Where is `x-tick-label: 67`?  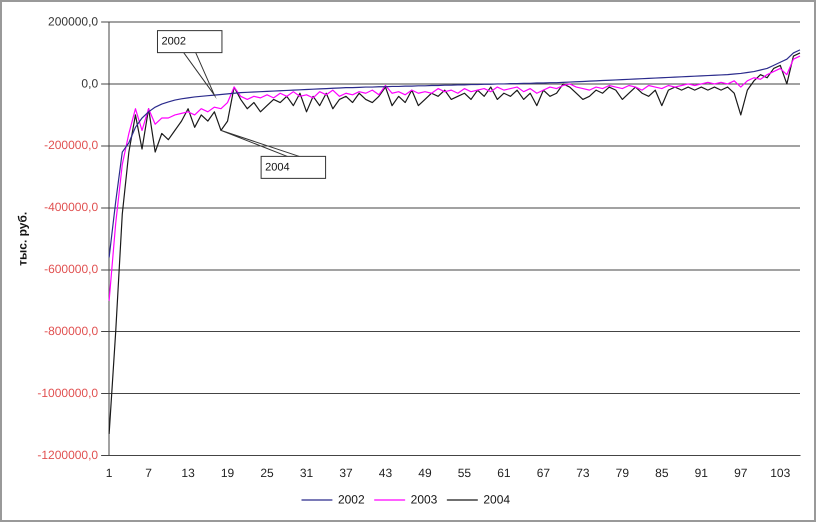
x-tick-label: 67 is located at coordinates (543, 473).